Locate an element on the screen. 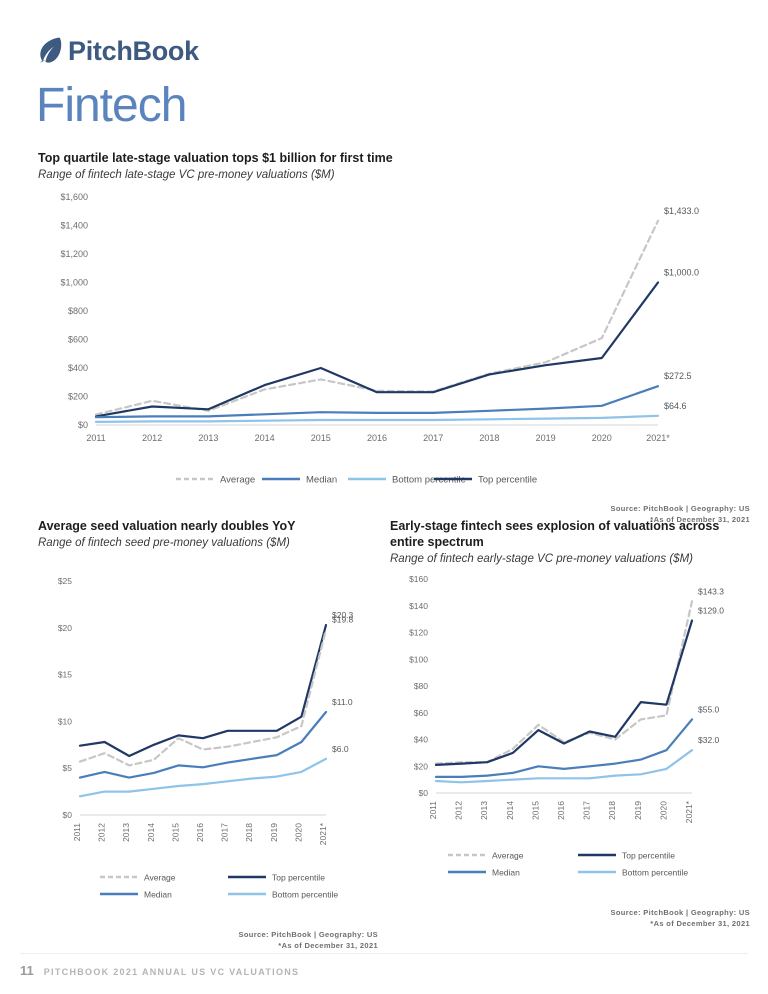  footer-title: PITCHBOOK 2021 ANNUAL US VC VALUATIONS is located at coordinates (171, 972).